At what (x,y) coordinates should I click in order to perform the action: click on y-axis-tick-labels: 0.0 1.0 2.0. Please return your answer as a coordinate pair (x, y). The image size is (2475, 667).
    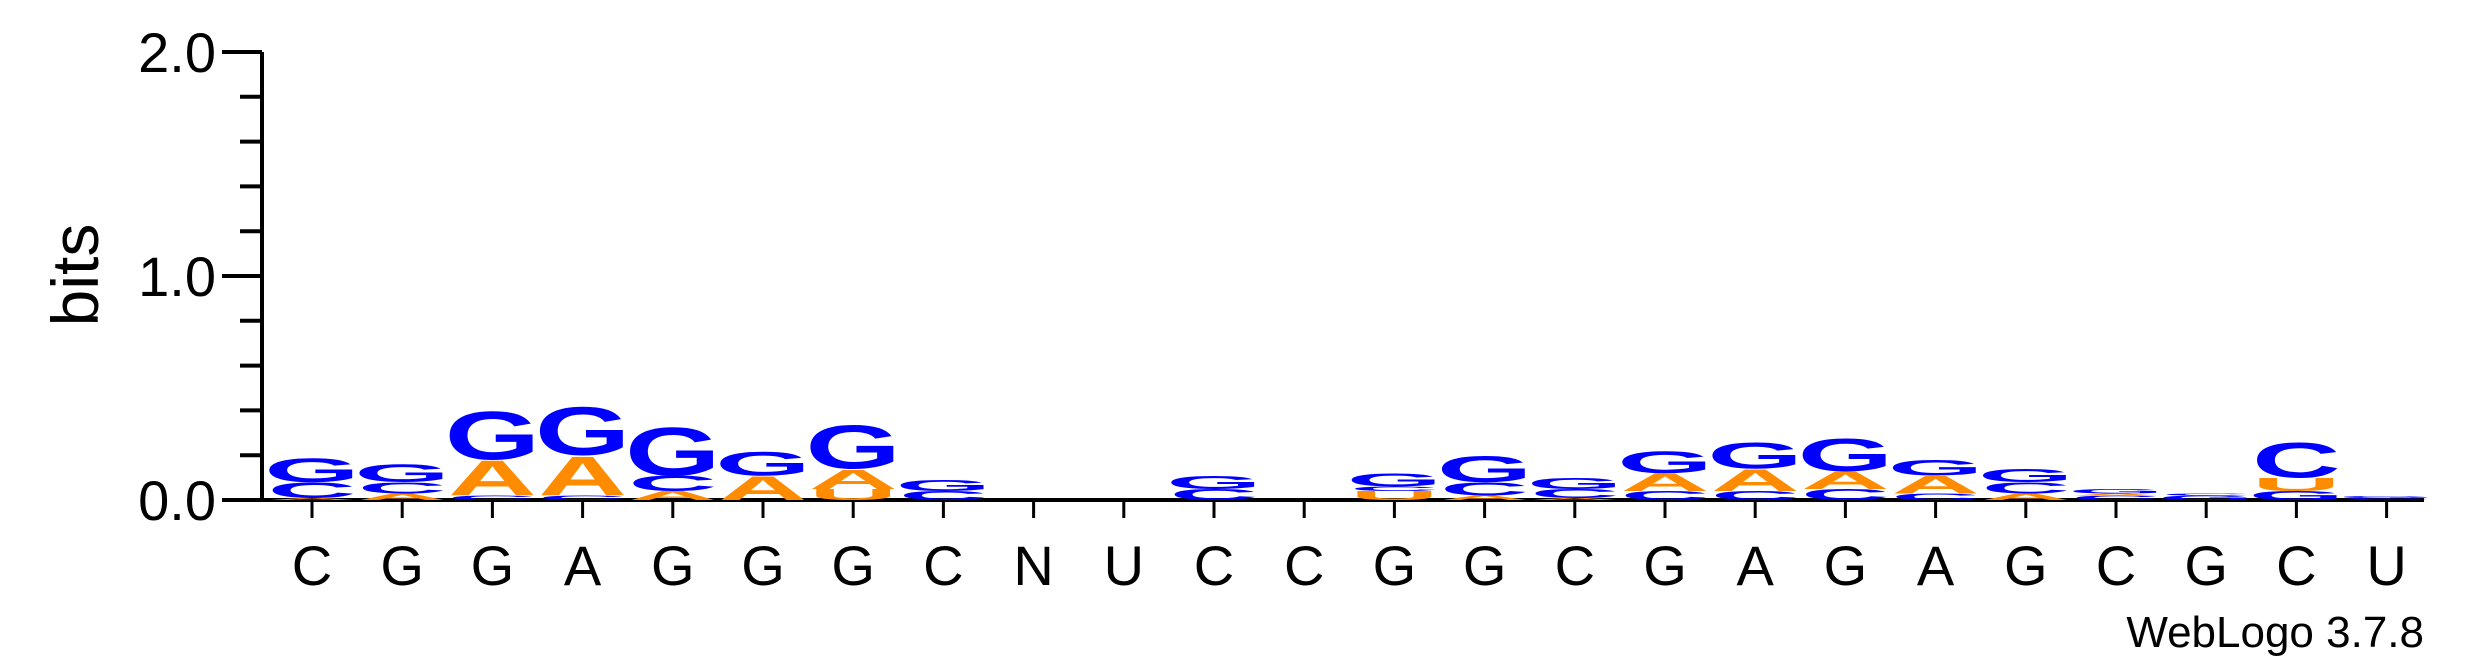
    Looking at the image, I should click on (177, 276).